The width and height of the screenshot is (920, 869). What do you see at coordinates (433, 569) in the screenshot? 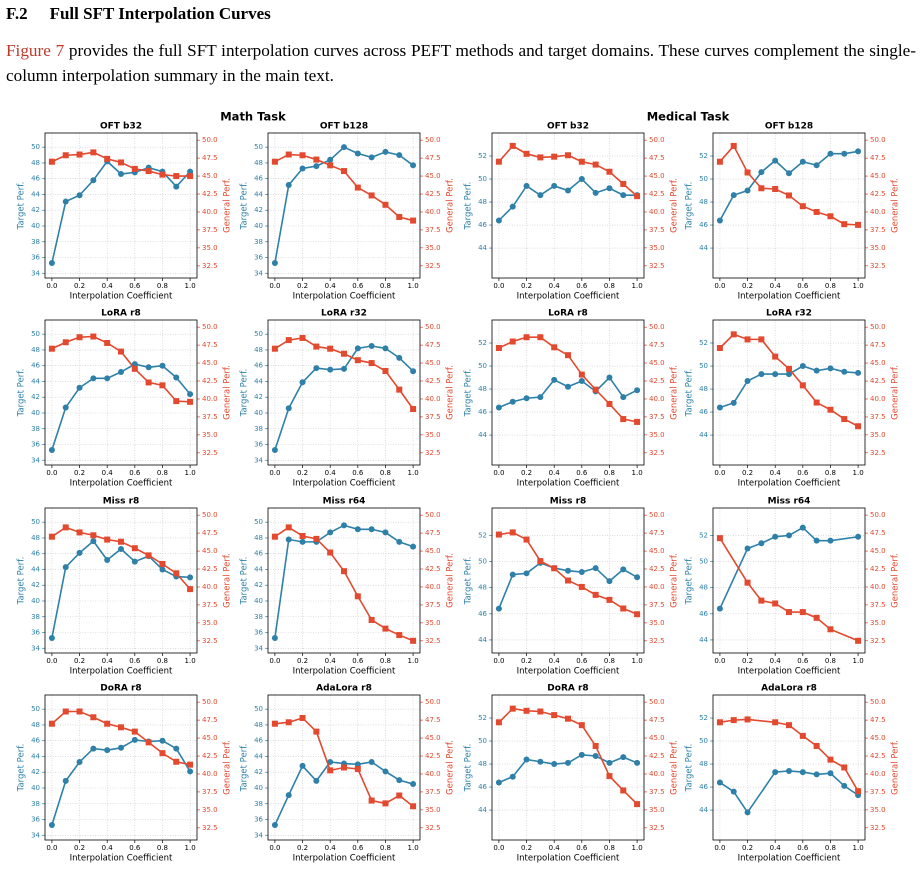
I see `y2-tick-label: 42.5` at bounding box center [433, 569].